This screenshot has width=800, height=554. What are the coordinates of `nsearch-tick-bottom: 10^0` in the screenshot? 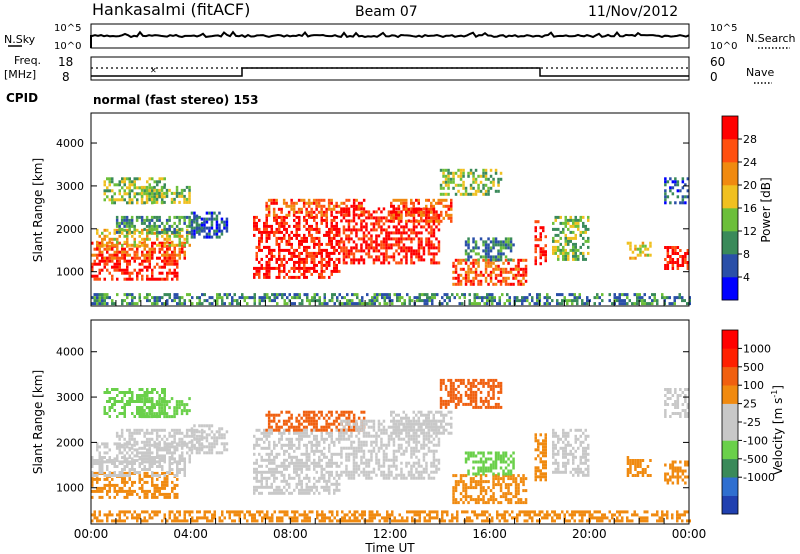 It's located at (723, 46).